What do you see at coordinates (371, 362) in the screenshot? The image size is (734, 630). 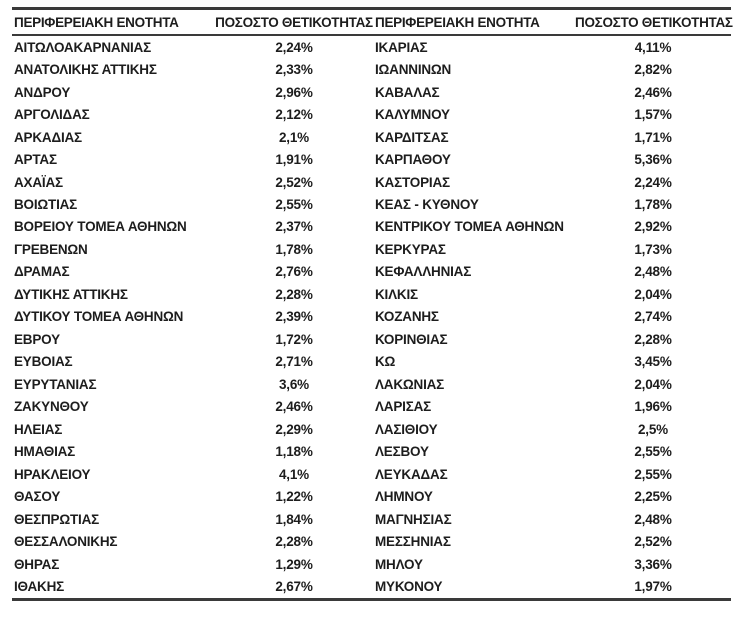 I see `table-row: ΕΥΒΟΙΑΣ 2,71% ΚΩ 3,45%` at bounding box center [371, 362].